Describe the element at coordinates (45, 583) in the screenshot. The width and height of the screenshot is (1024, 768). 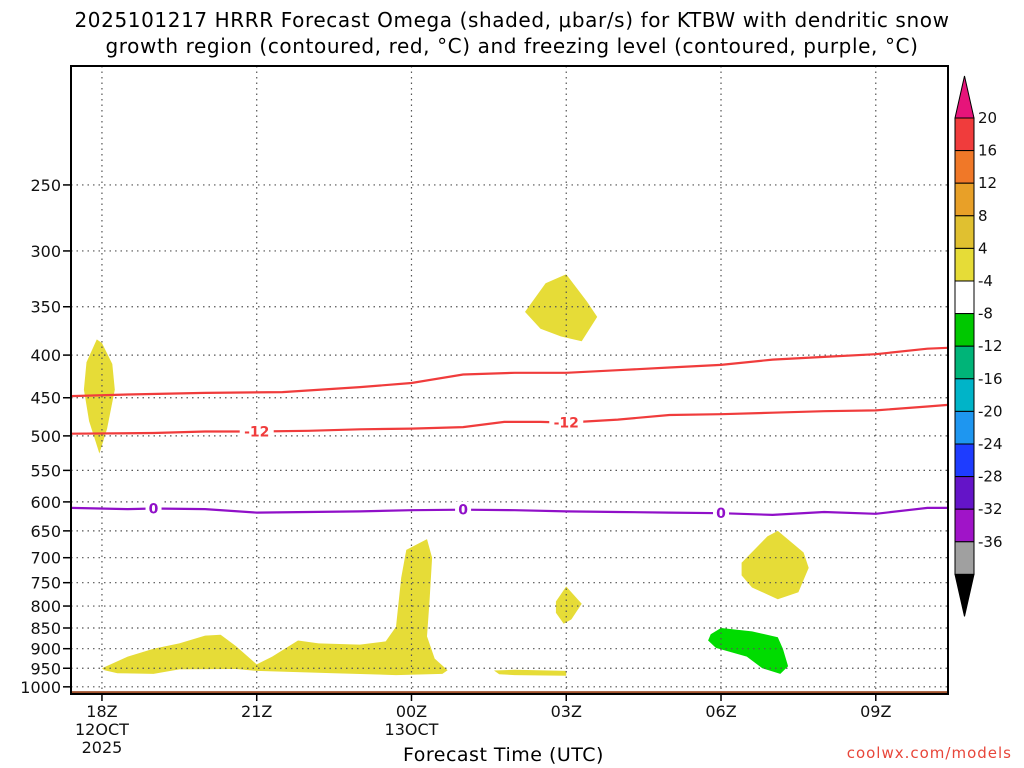
I see `y-tick-label-750: 750` at that location.